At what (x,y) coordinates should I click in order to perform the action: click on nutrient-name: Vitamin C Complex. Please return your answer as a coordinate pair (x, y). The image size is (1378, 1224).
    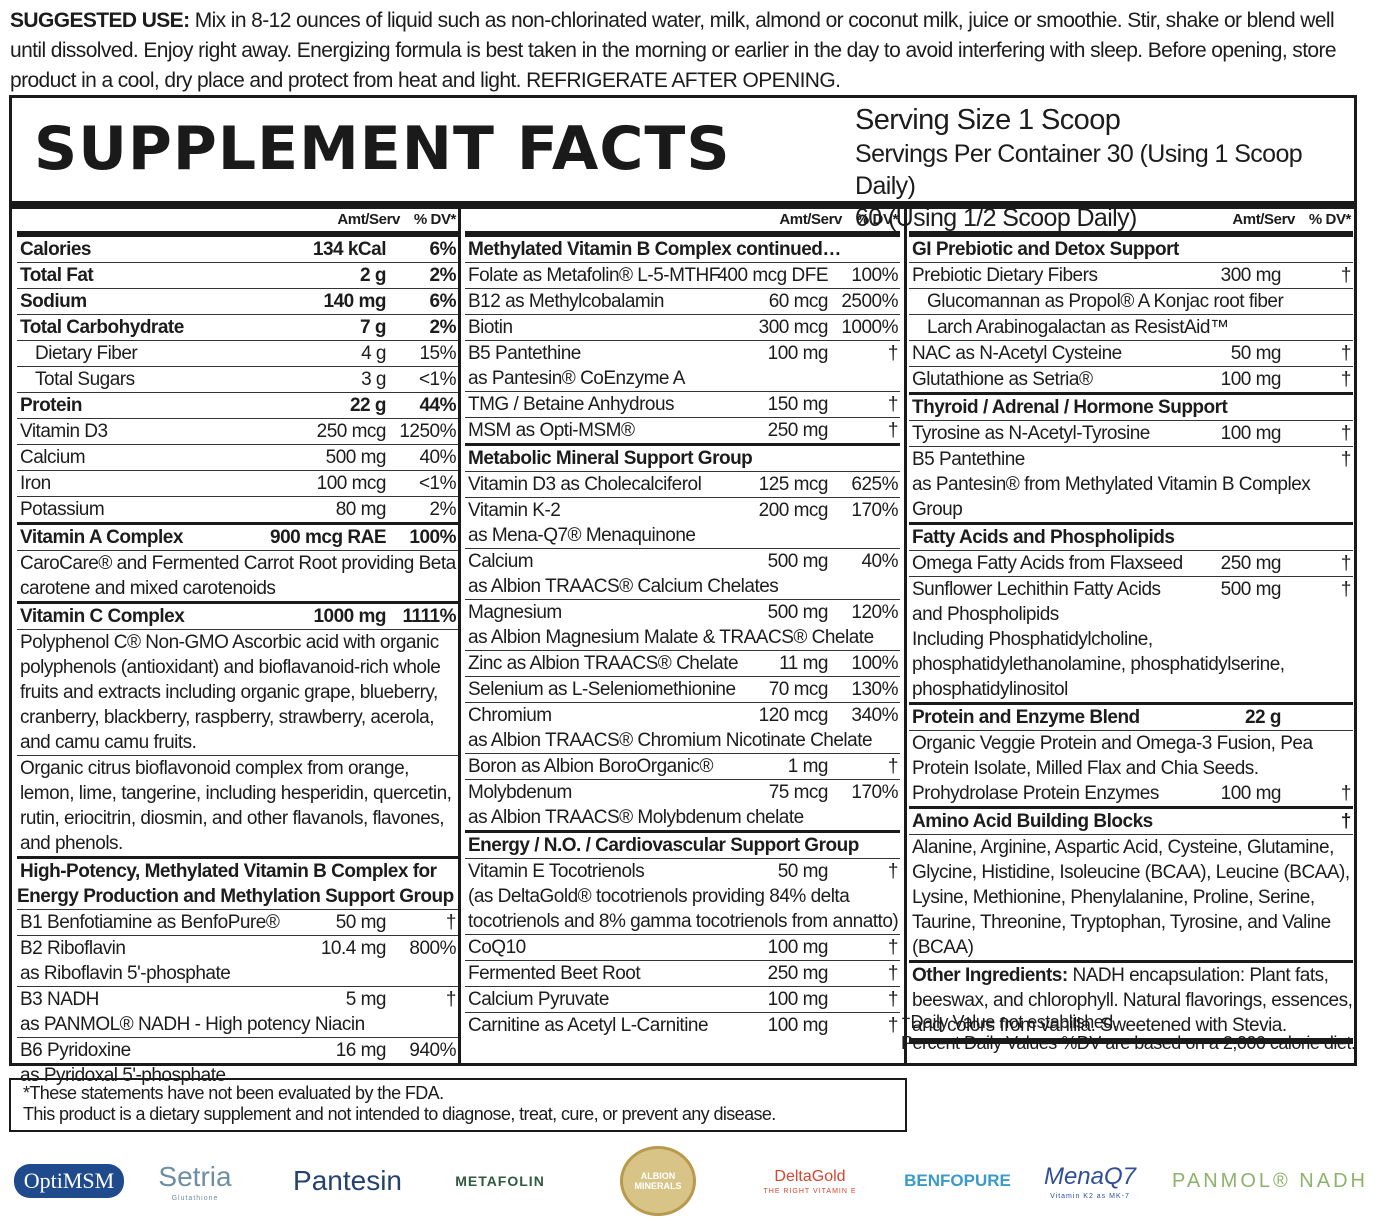
    Looking at the image, I should click on (102, 616).